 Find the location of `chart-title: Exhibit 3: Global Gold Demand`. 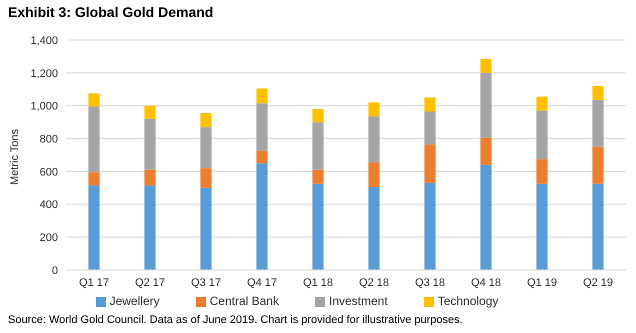

chart-title: Exhibit 3: Global Gold Demand is located at coordinates (111, 12).